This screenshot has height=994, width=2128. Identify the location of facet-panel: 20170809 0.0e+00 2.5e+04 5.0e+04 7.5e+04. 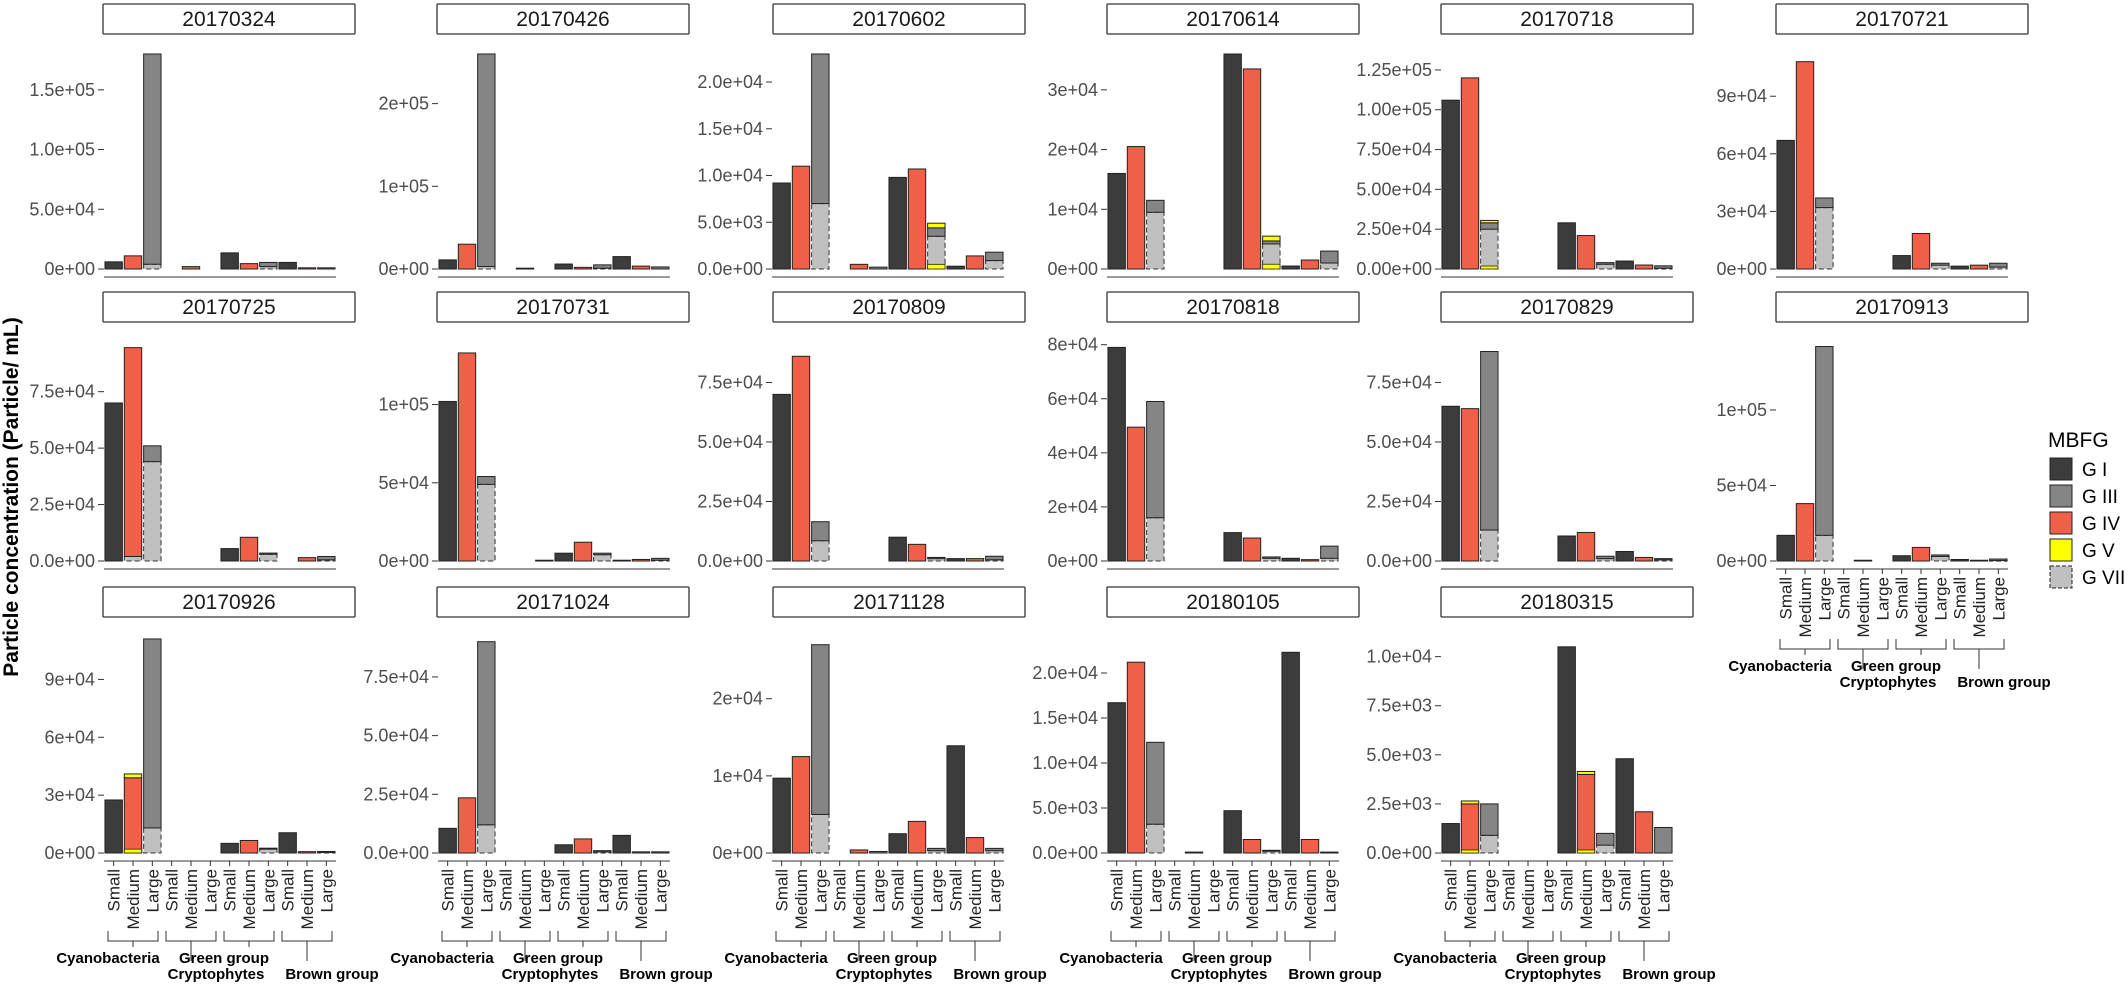
(861, 431).